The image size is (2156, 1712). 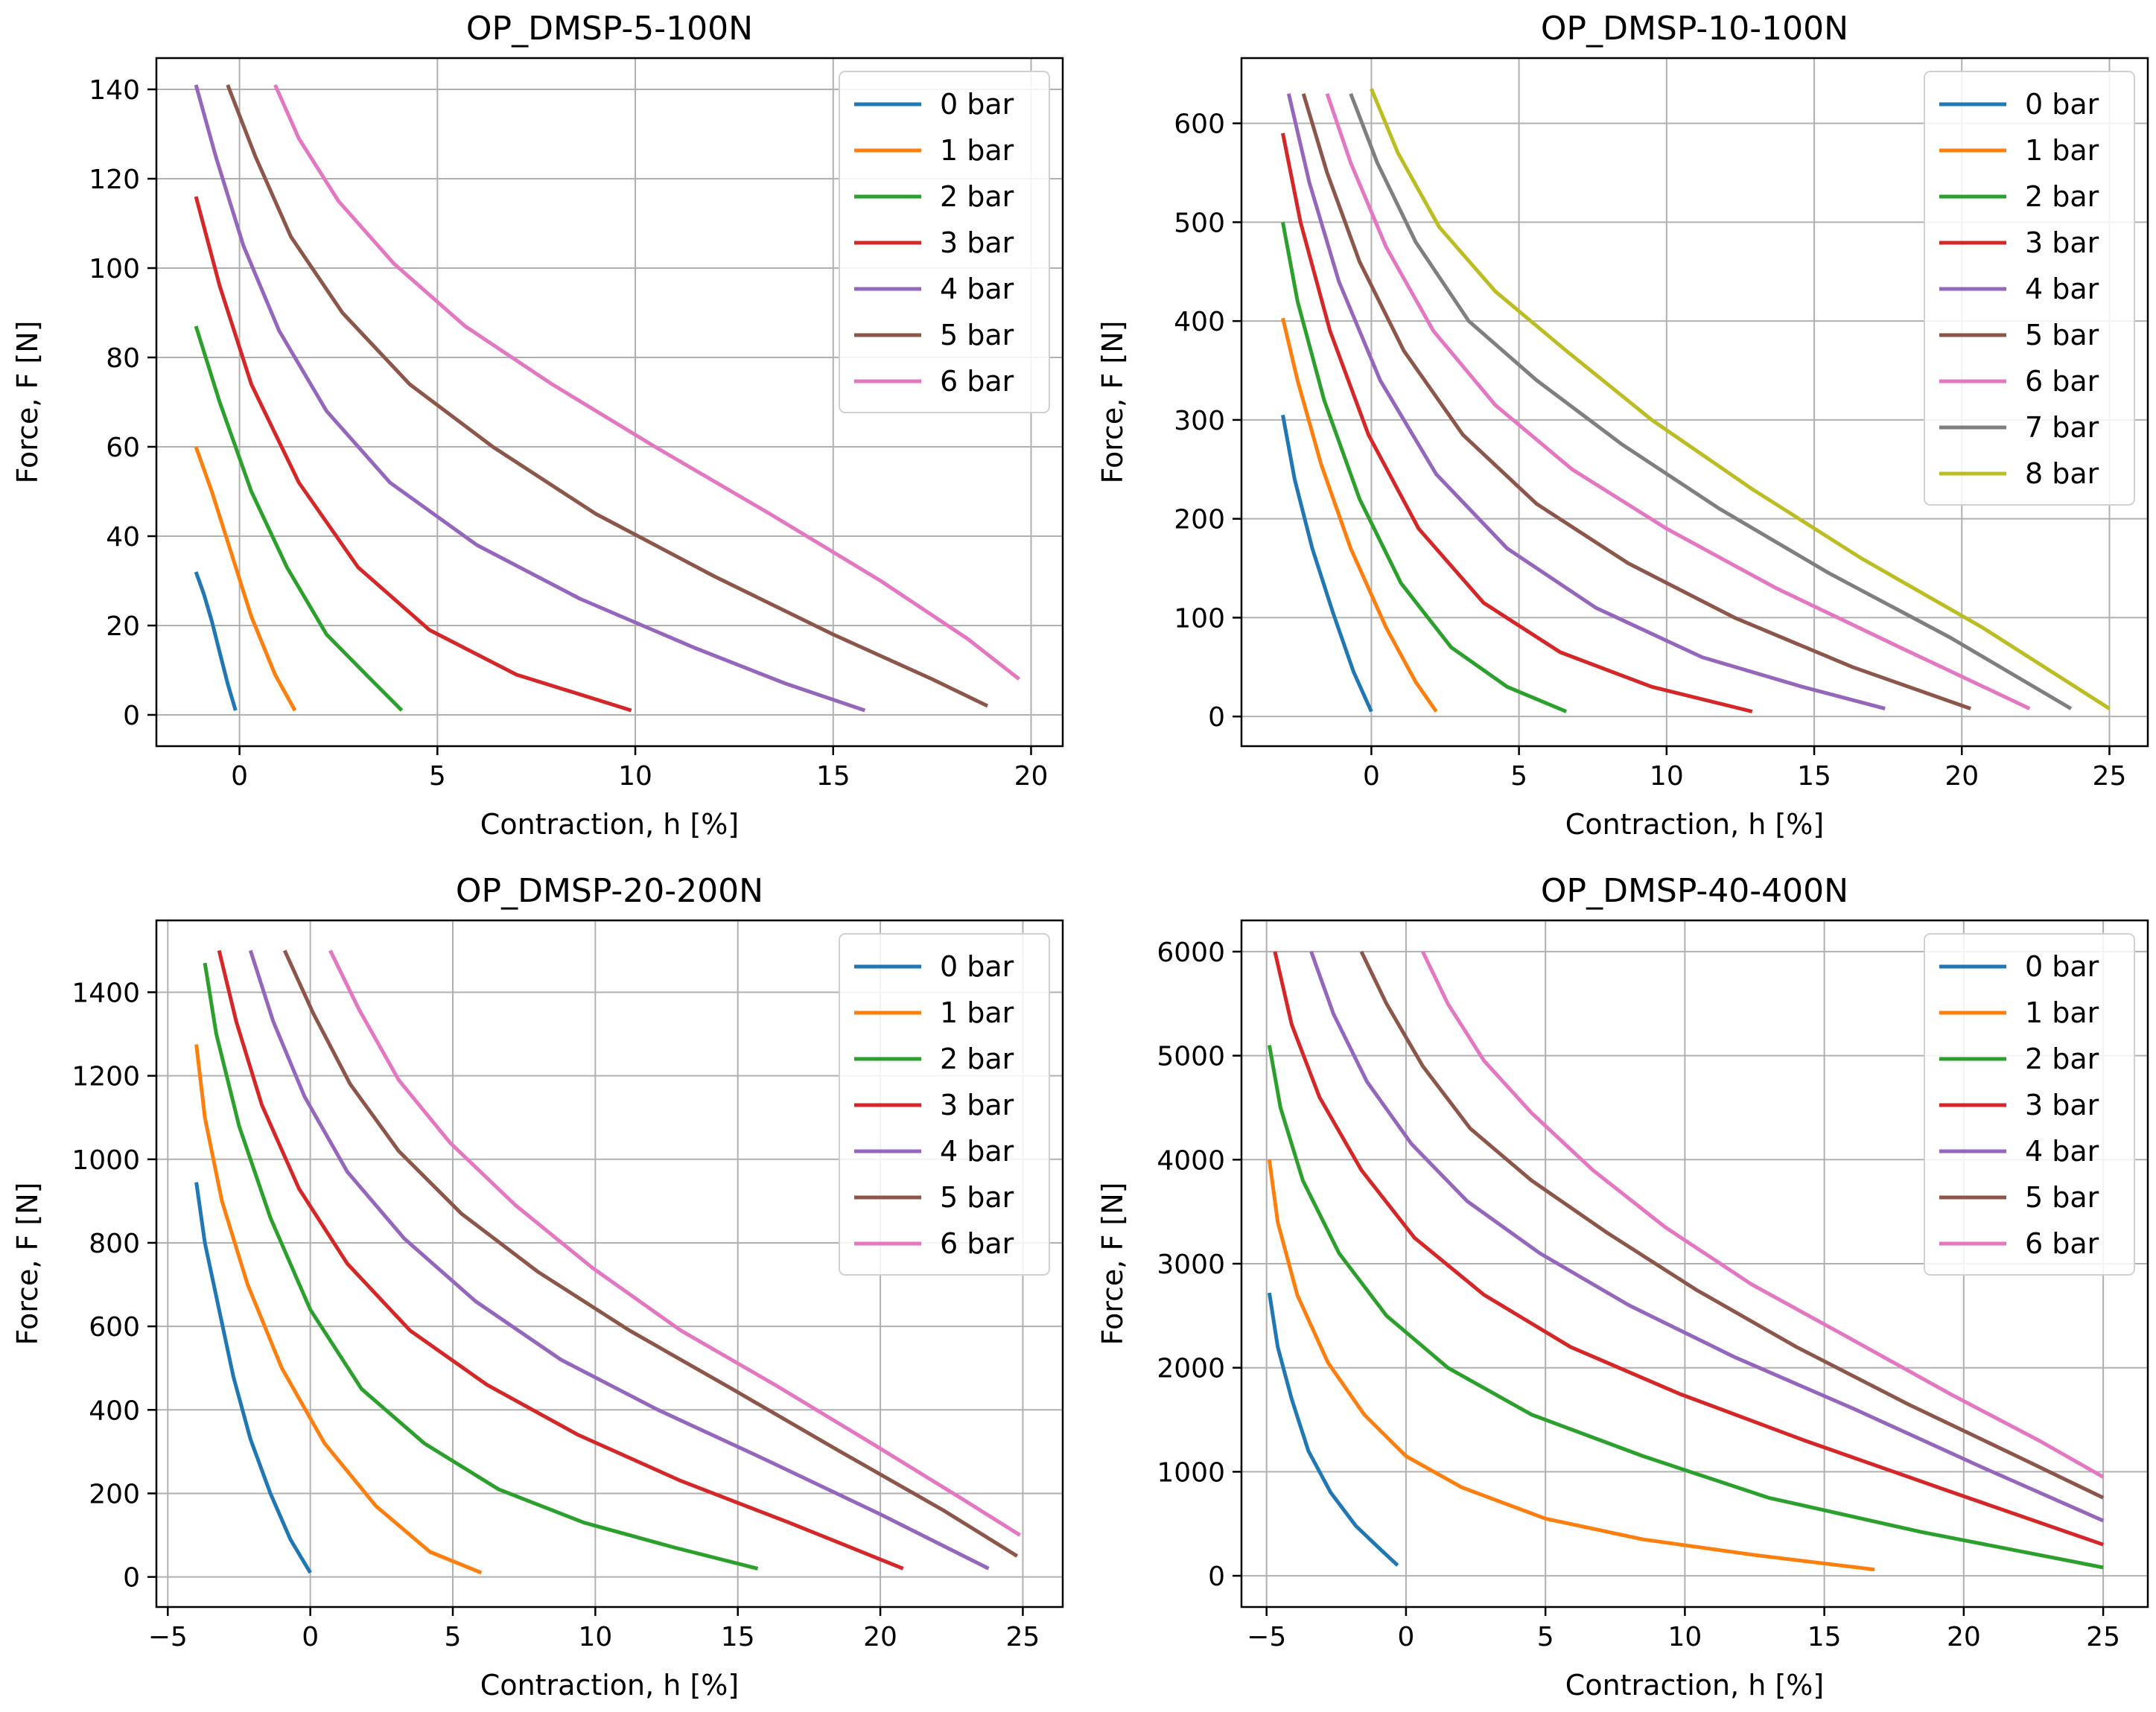 What do you see at coordinates (2062, 1151) in the screenshot?
I see `legend-label-3-4: 4 bar` at bounding box center [2062, 1151].